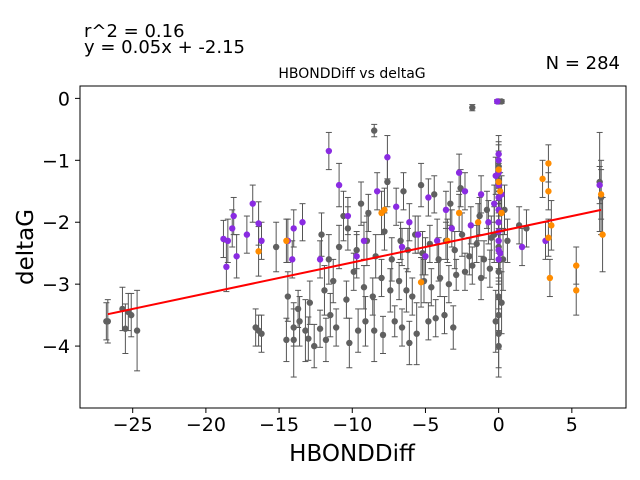 The width and height of the screenshot is (640, 480). Describe the element at coordinates (56, 161) in the screenshot. I see `y-tick-label: −1` at that location.